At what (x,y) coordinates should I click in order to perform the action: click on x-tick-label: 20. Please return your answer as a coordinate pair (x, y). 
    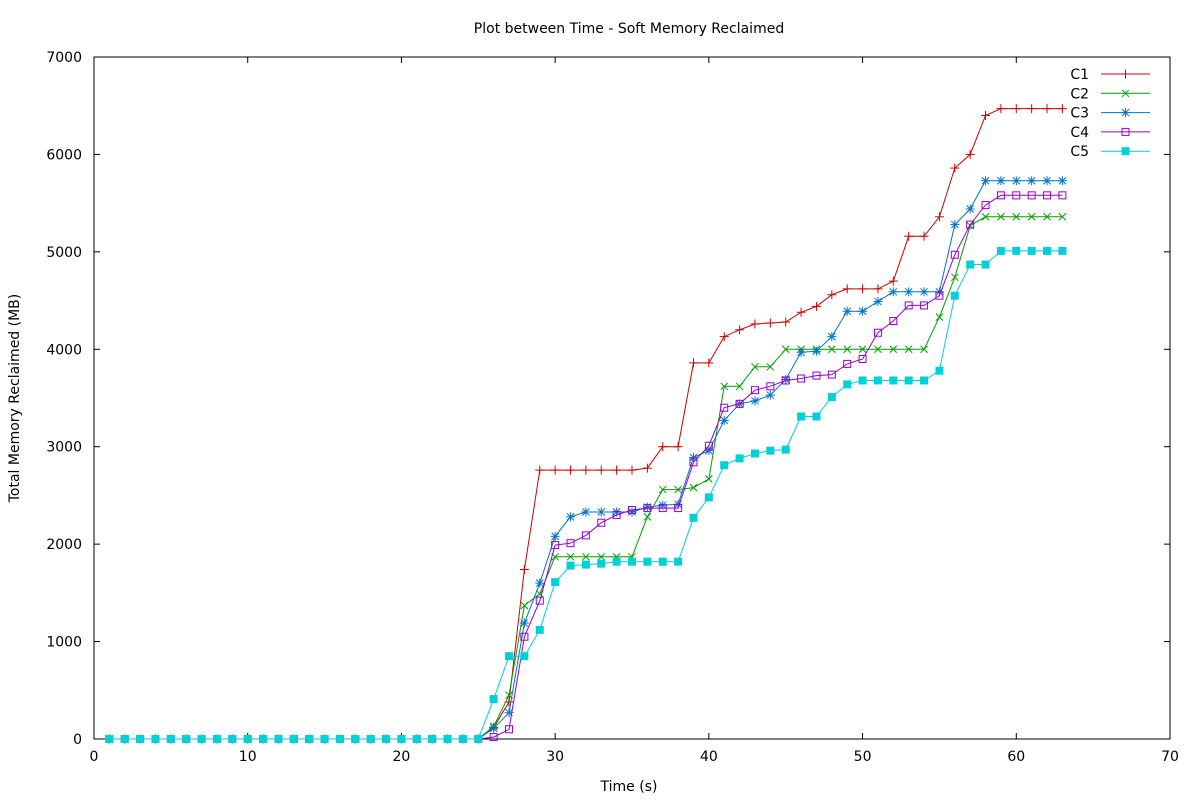
    Looking at the image, I should click on (402, 757).